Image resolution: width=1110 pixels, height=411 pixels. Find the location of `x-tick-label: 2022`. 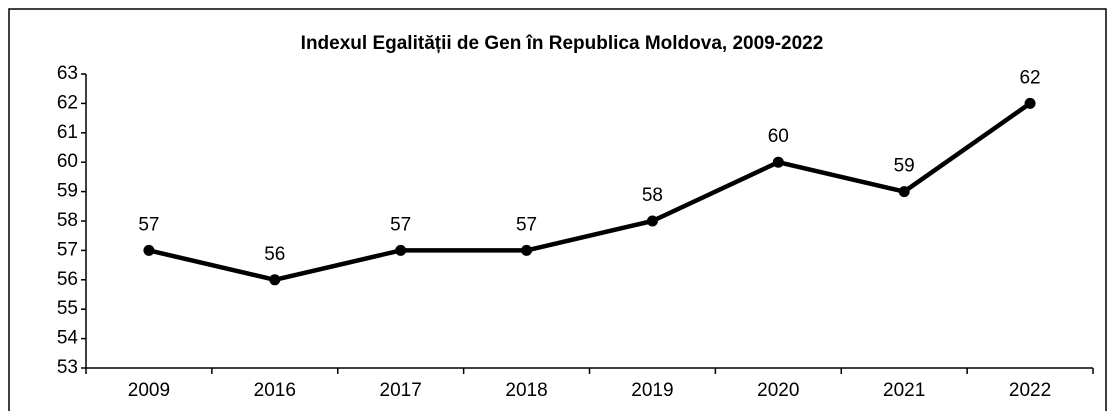

x-tick-label: 2022 is located at coordinates (1030, 390).